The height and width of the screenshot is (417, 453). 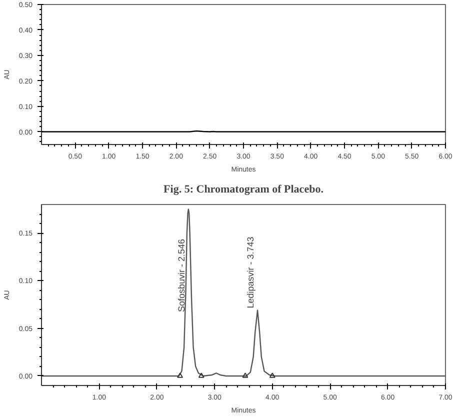 What do you see at coordinates (244, 190) in the screenshot?
I see `text: Fig. 5: Chromatogram of Placebo.` at bounding box center [244, 190].